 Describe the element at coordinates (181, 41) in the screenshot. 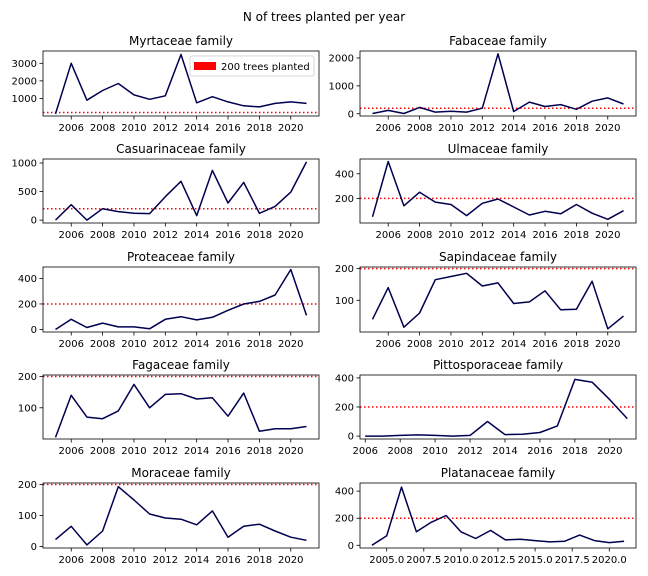

I see `panel-title: Myrtaceae family` at that location.